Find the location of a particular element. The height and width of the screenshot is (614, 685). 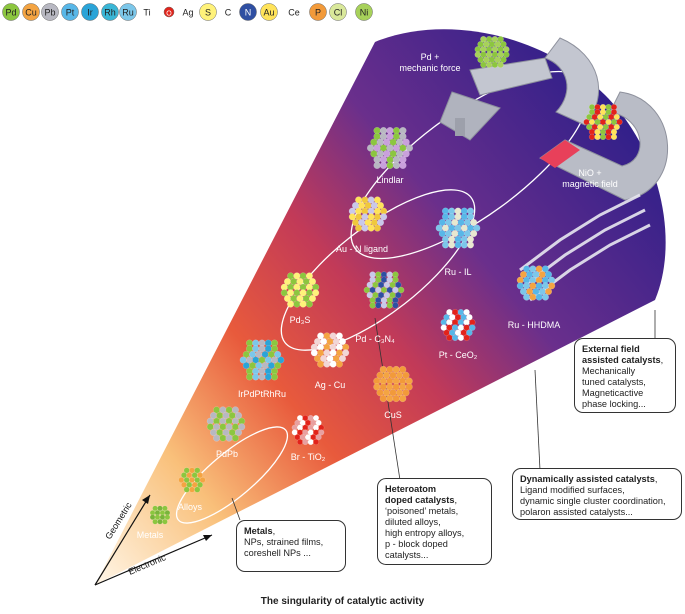

element-legend: Pd Cu Pb Pt Ir Rh Ru Ti O Ag S C N Au Ce P Cl Ni is located at coordinates (187, 12).